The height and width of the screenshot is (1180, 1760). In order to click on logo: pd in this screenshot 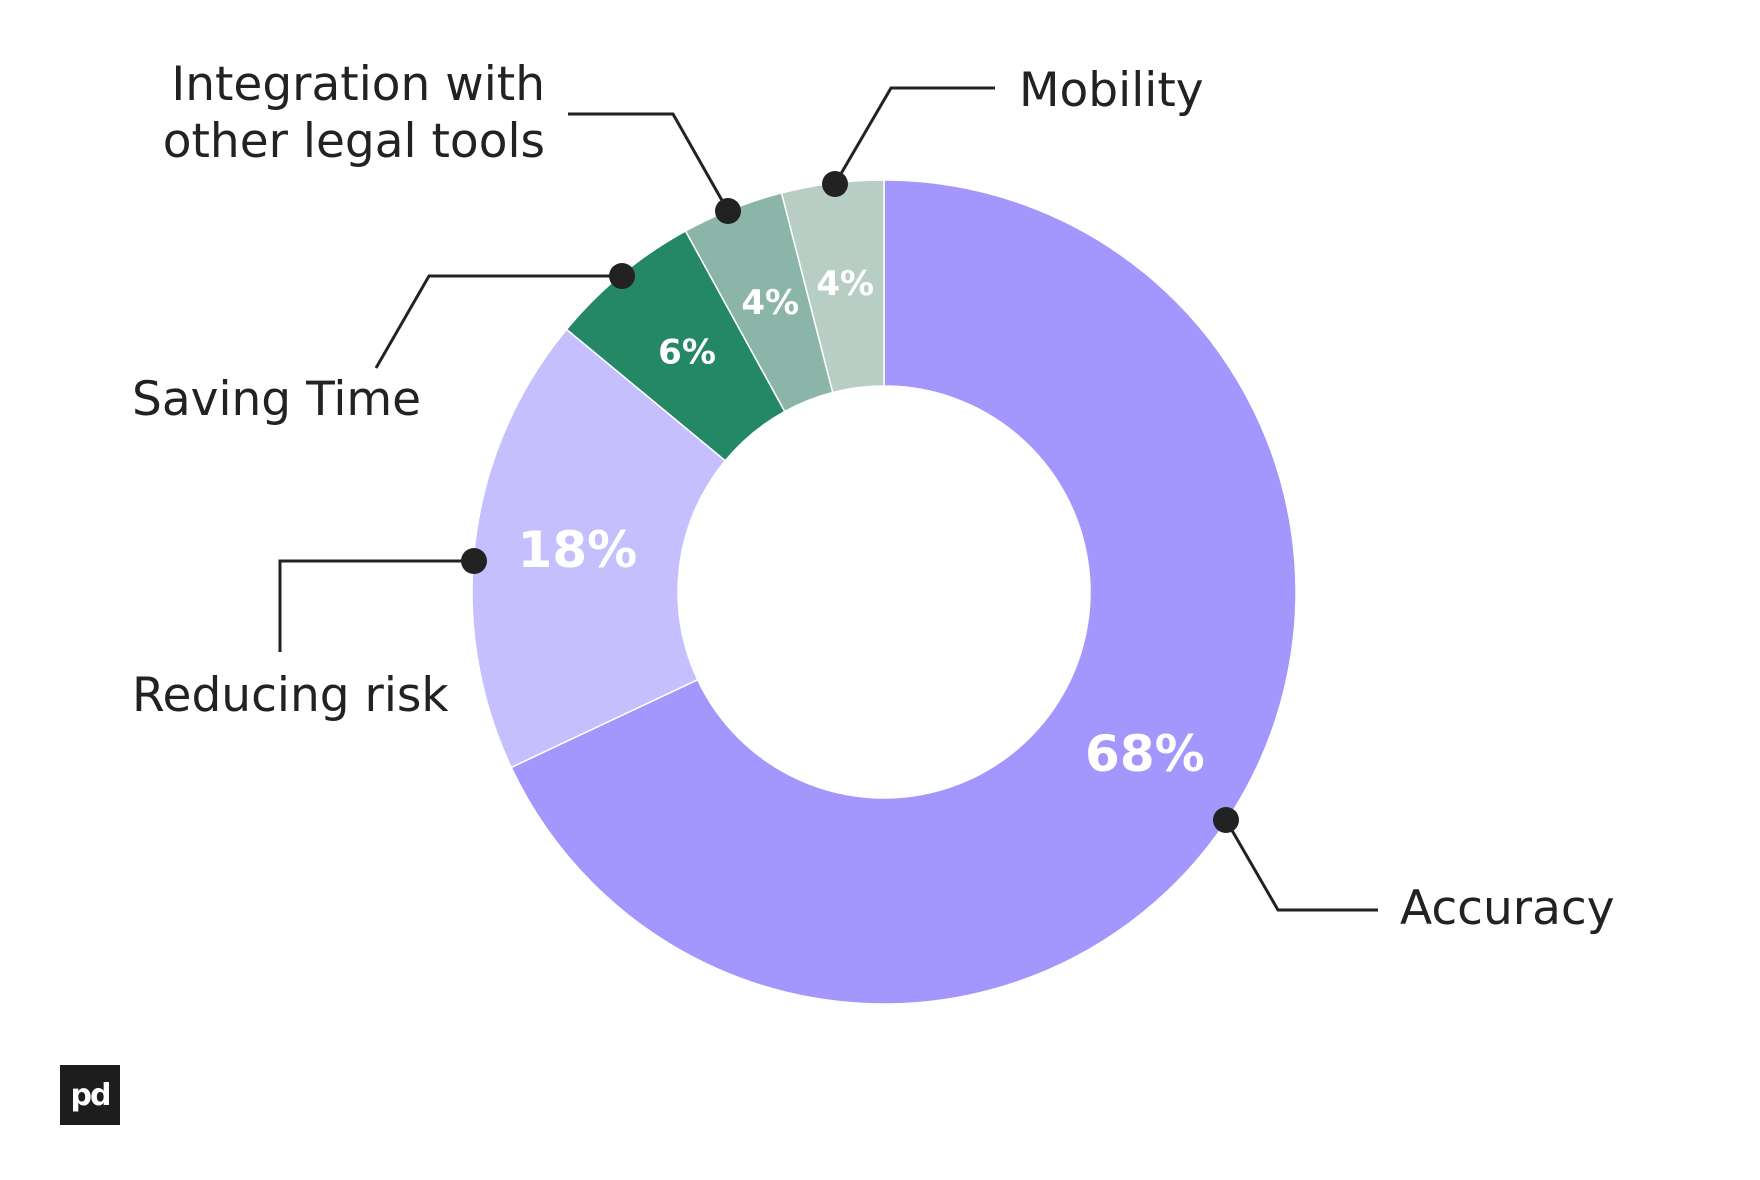, I will do `click(90, 1095)`.